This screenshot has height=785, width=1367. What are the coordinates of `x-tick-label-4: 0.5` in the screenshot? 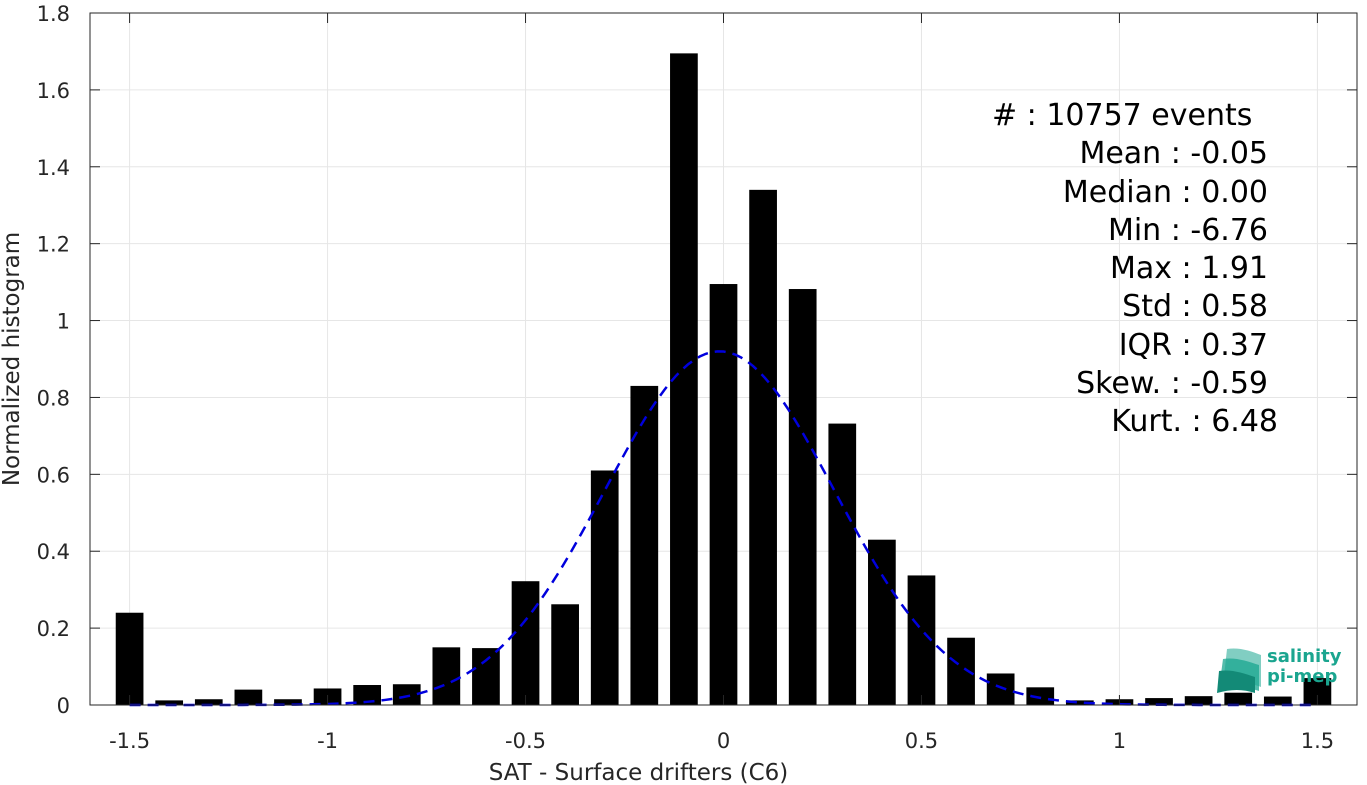 It's located at (921, 741).